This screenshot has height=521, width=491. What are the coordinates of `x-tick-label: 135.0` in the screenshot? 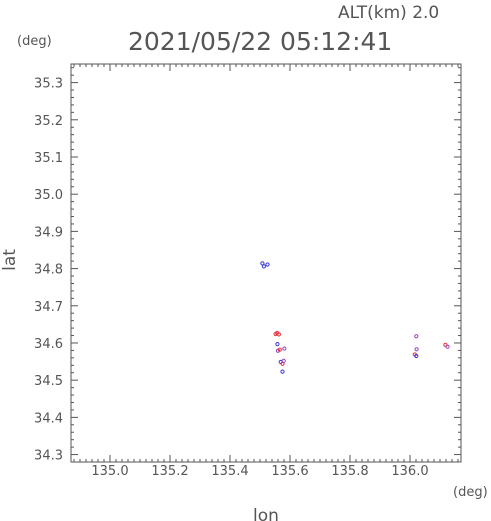 It's located at (109, 471).